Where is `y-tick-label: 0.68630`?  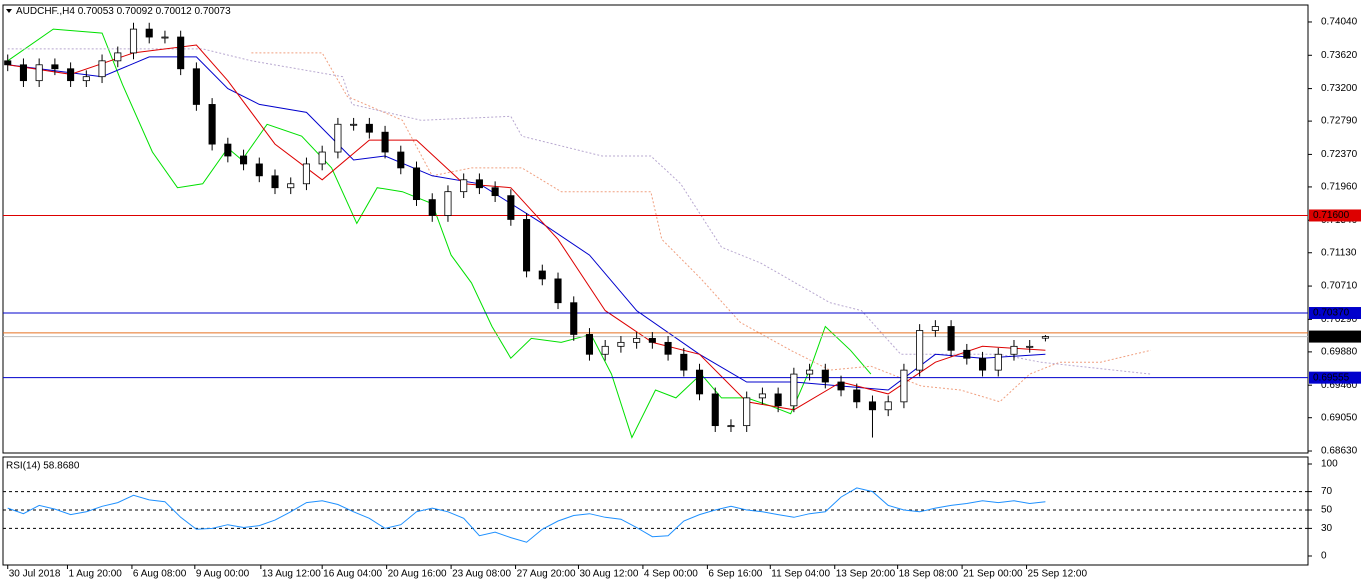
y-tick-label: 0.68630 is located at coordinates (1339, 451).